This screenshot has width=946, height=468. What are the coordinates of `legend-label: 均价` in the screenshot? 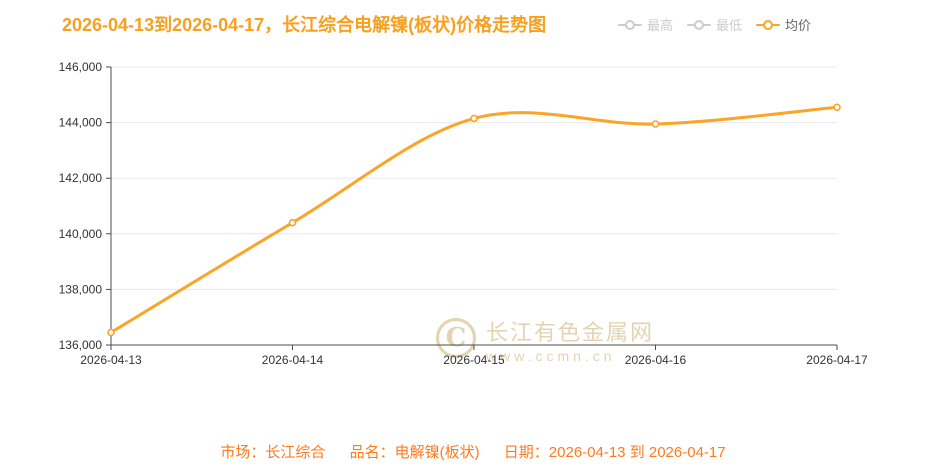 It's located at (798, 25).